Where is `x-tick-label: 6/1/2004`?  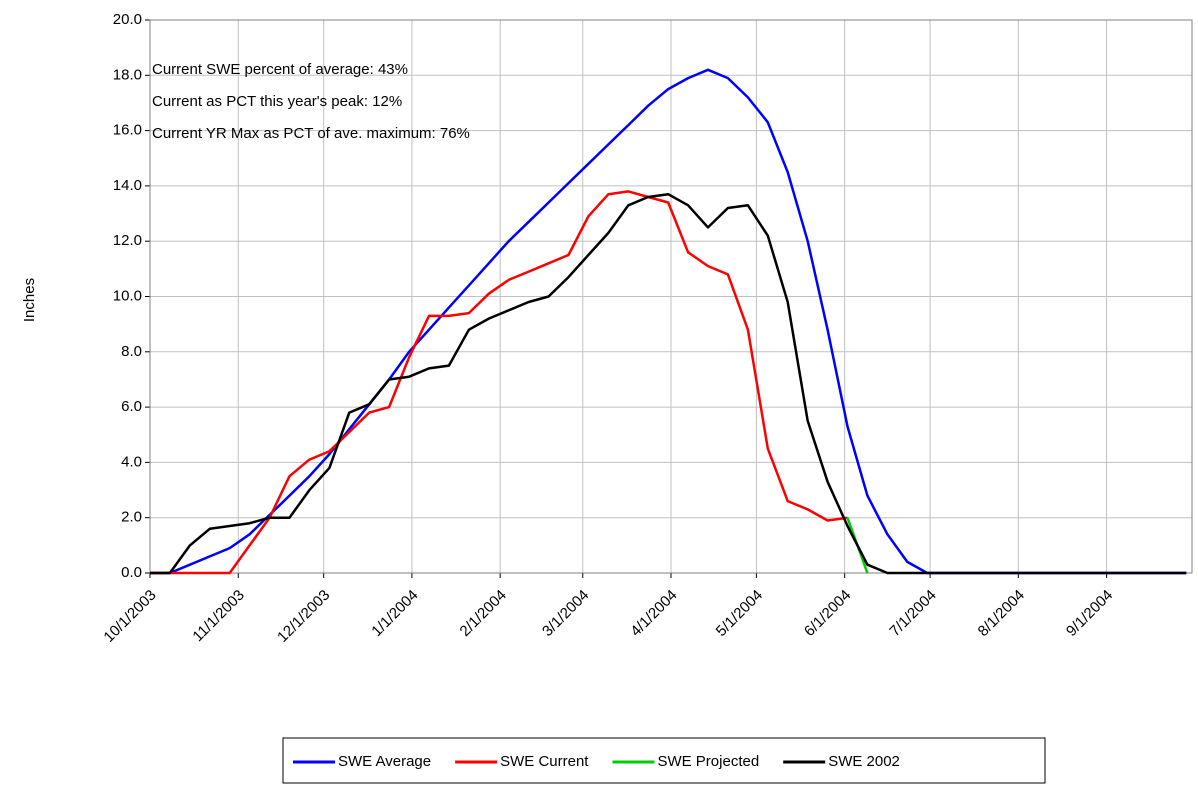 x-tick-label: 6/1/2004 is located at coordinates (827, 613).